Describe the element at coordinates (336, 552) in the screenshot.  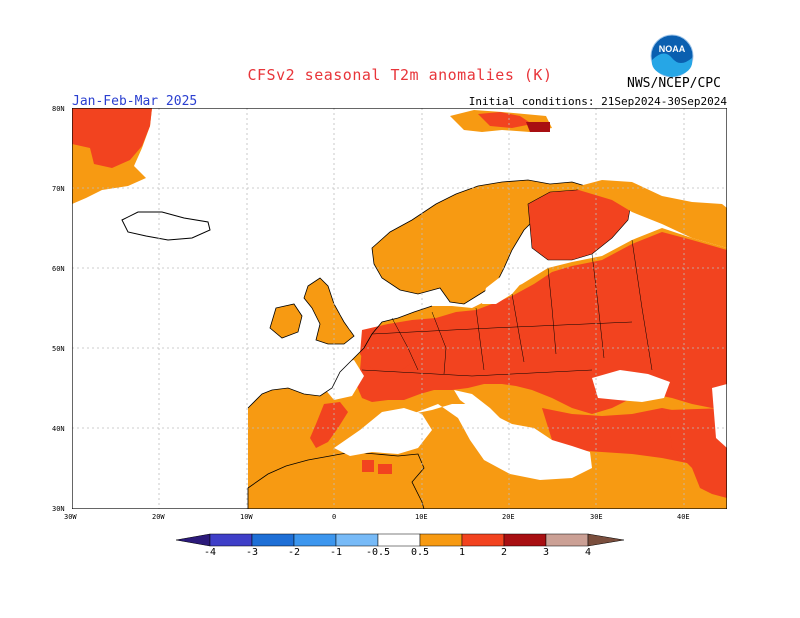
I see `cbar-label: -1` at that location.